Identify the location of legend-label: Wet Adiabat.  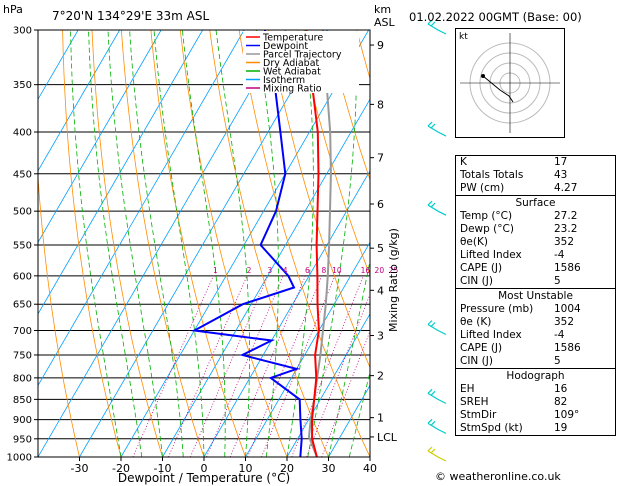
(292, 72).